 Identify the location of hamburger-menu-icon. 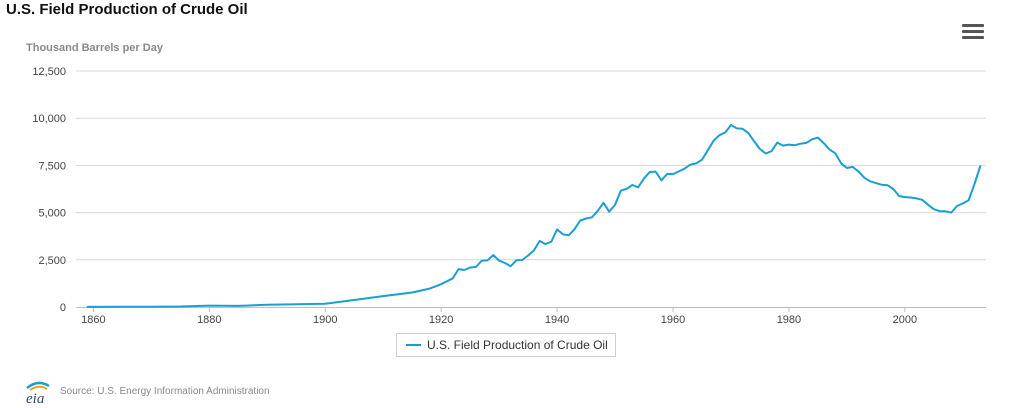
(973, 33).